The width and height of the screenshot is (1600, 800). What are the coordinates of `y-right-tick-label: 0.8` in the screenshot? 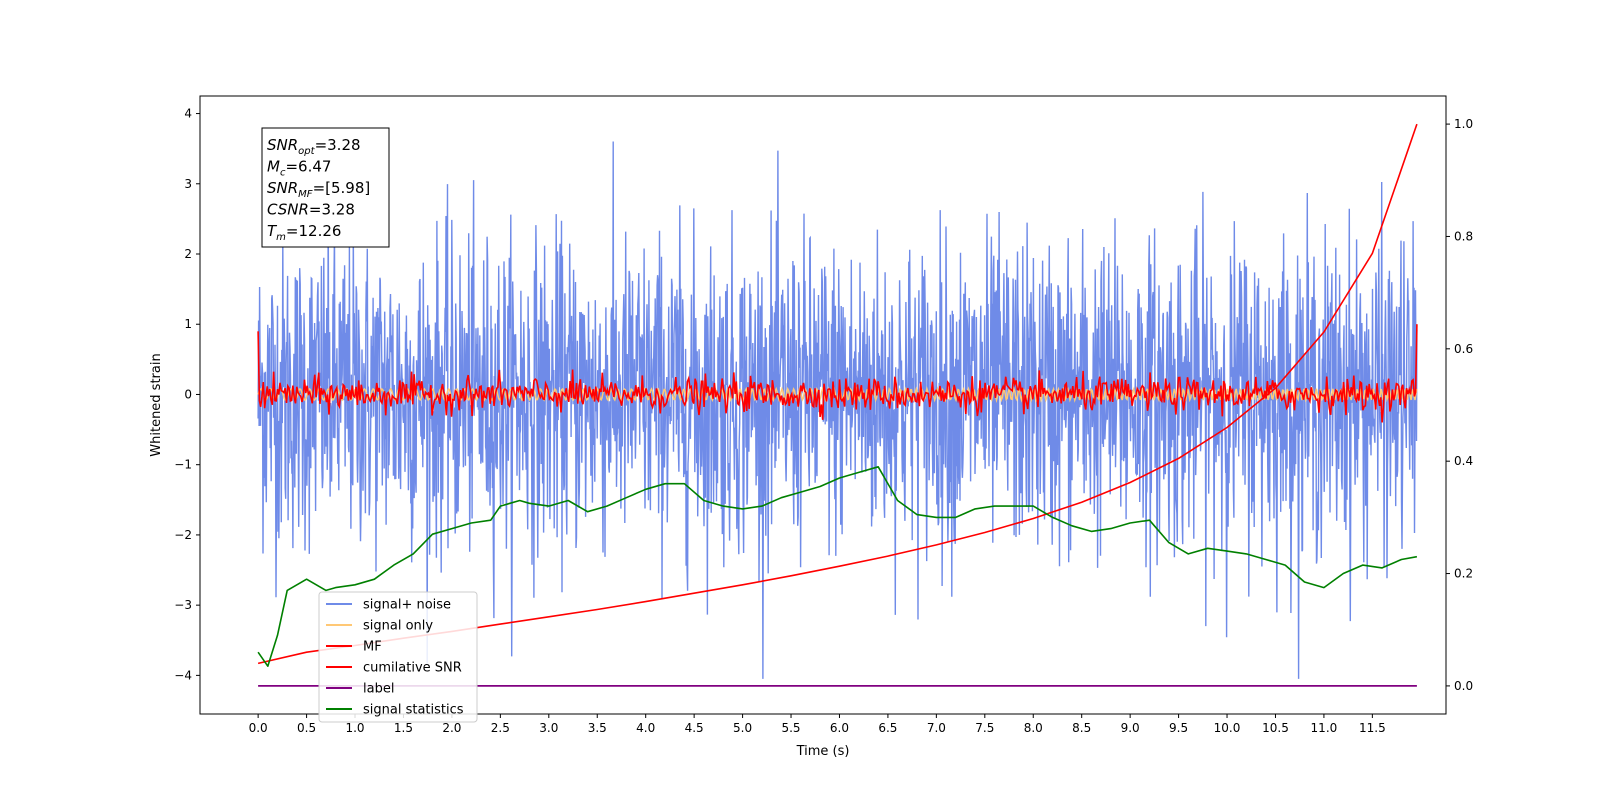 It's located at (1463, 236).